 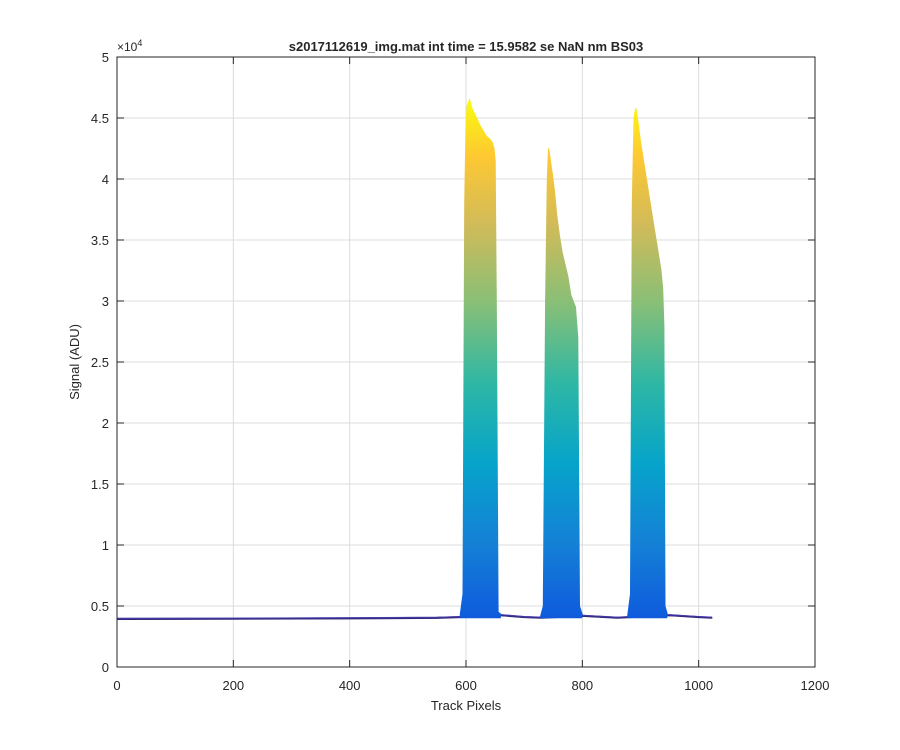 I want to click on y-axis-exponent-base: ×10, so click(x=127, y=47).